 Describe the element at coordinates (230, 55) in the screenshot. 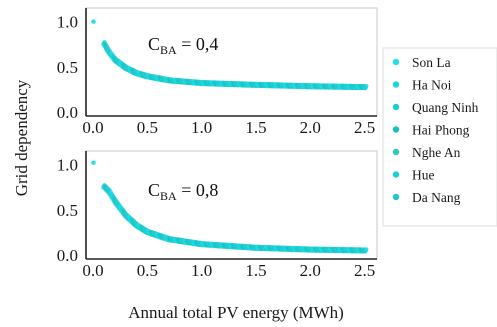

I see `scatter-points` at that location.